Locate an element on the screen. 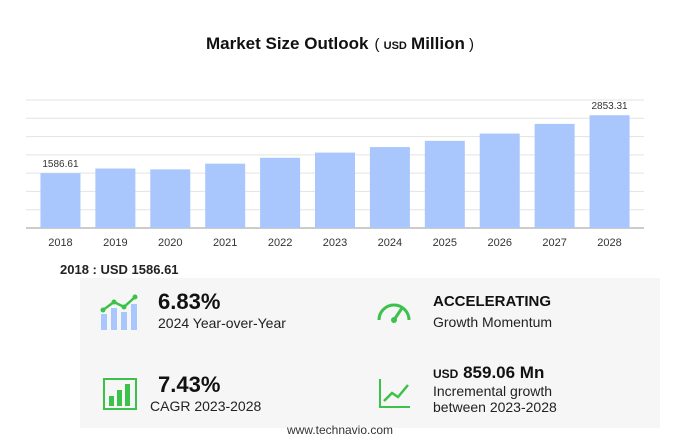 The width and height of the screenshot is (680, 440). unit-currency: USD is located at coordinates (395, 46).